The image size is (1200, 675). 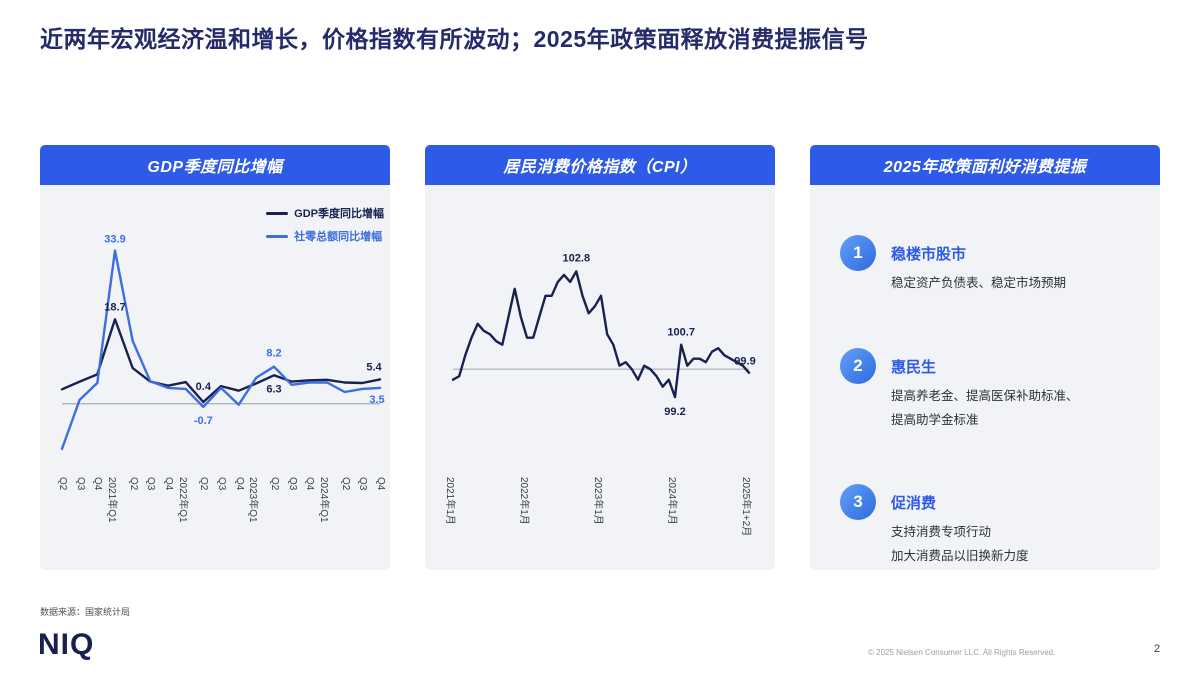 I want to click on policy-desc-line: 支持消费专项行动, so click(x=941, y=532).